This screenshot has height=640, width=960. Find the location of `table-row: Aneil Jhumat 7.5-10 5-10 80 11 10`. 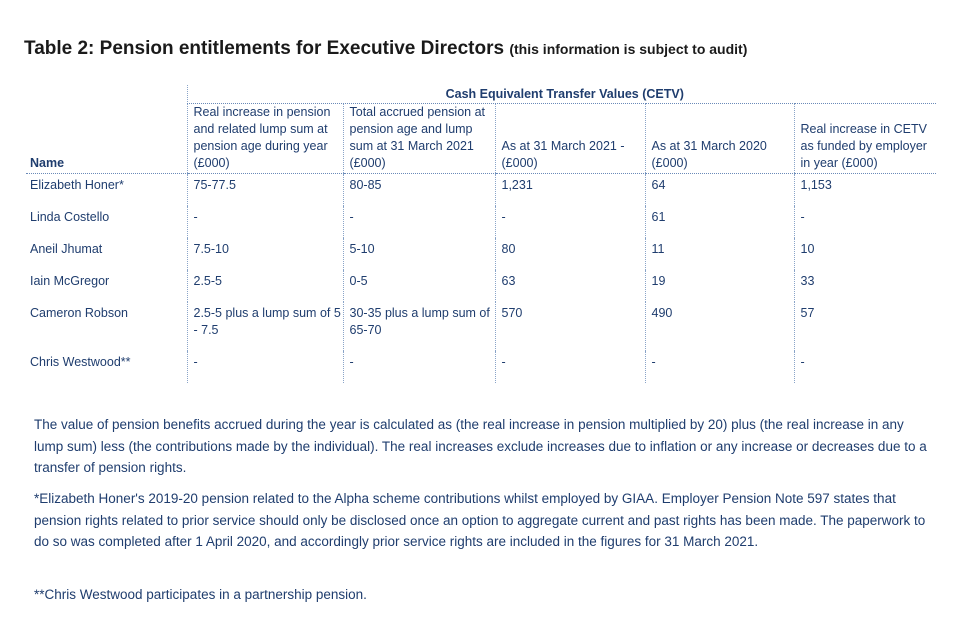

table-row: Aneil Jhumat 7.5-10 5-10 80 11 10 is located at coordinates (481, 254).